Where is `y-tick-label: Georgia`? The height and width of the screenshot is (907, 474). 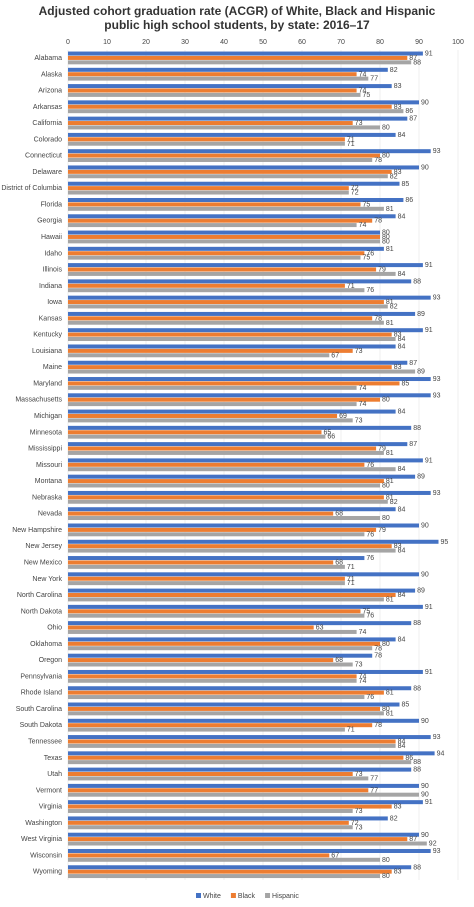
y-tick-label: Georgia is located at coordinates (49, 221).